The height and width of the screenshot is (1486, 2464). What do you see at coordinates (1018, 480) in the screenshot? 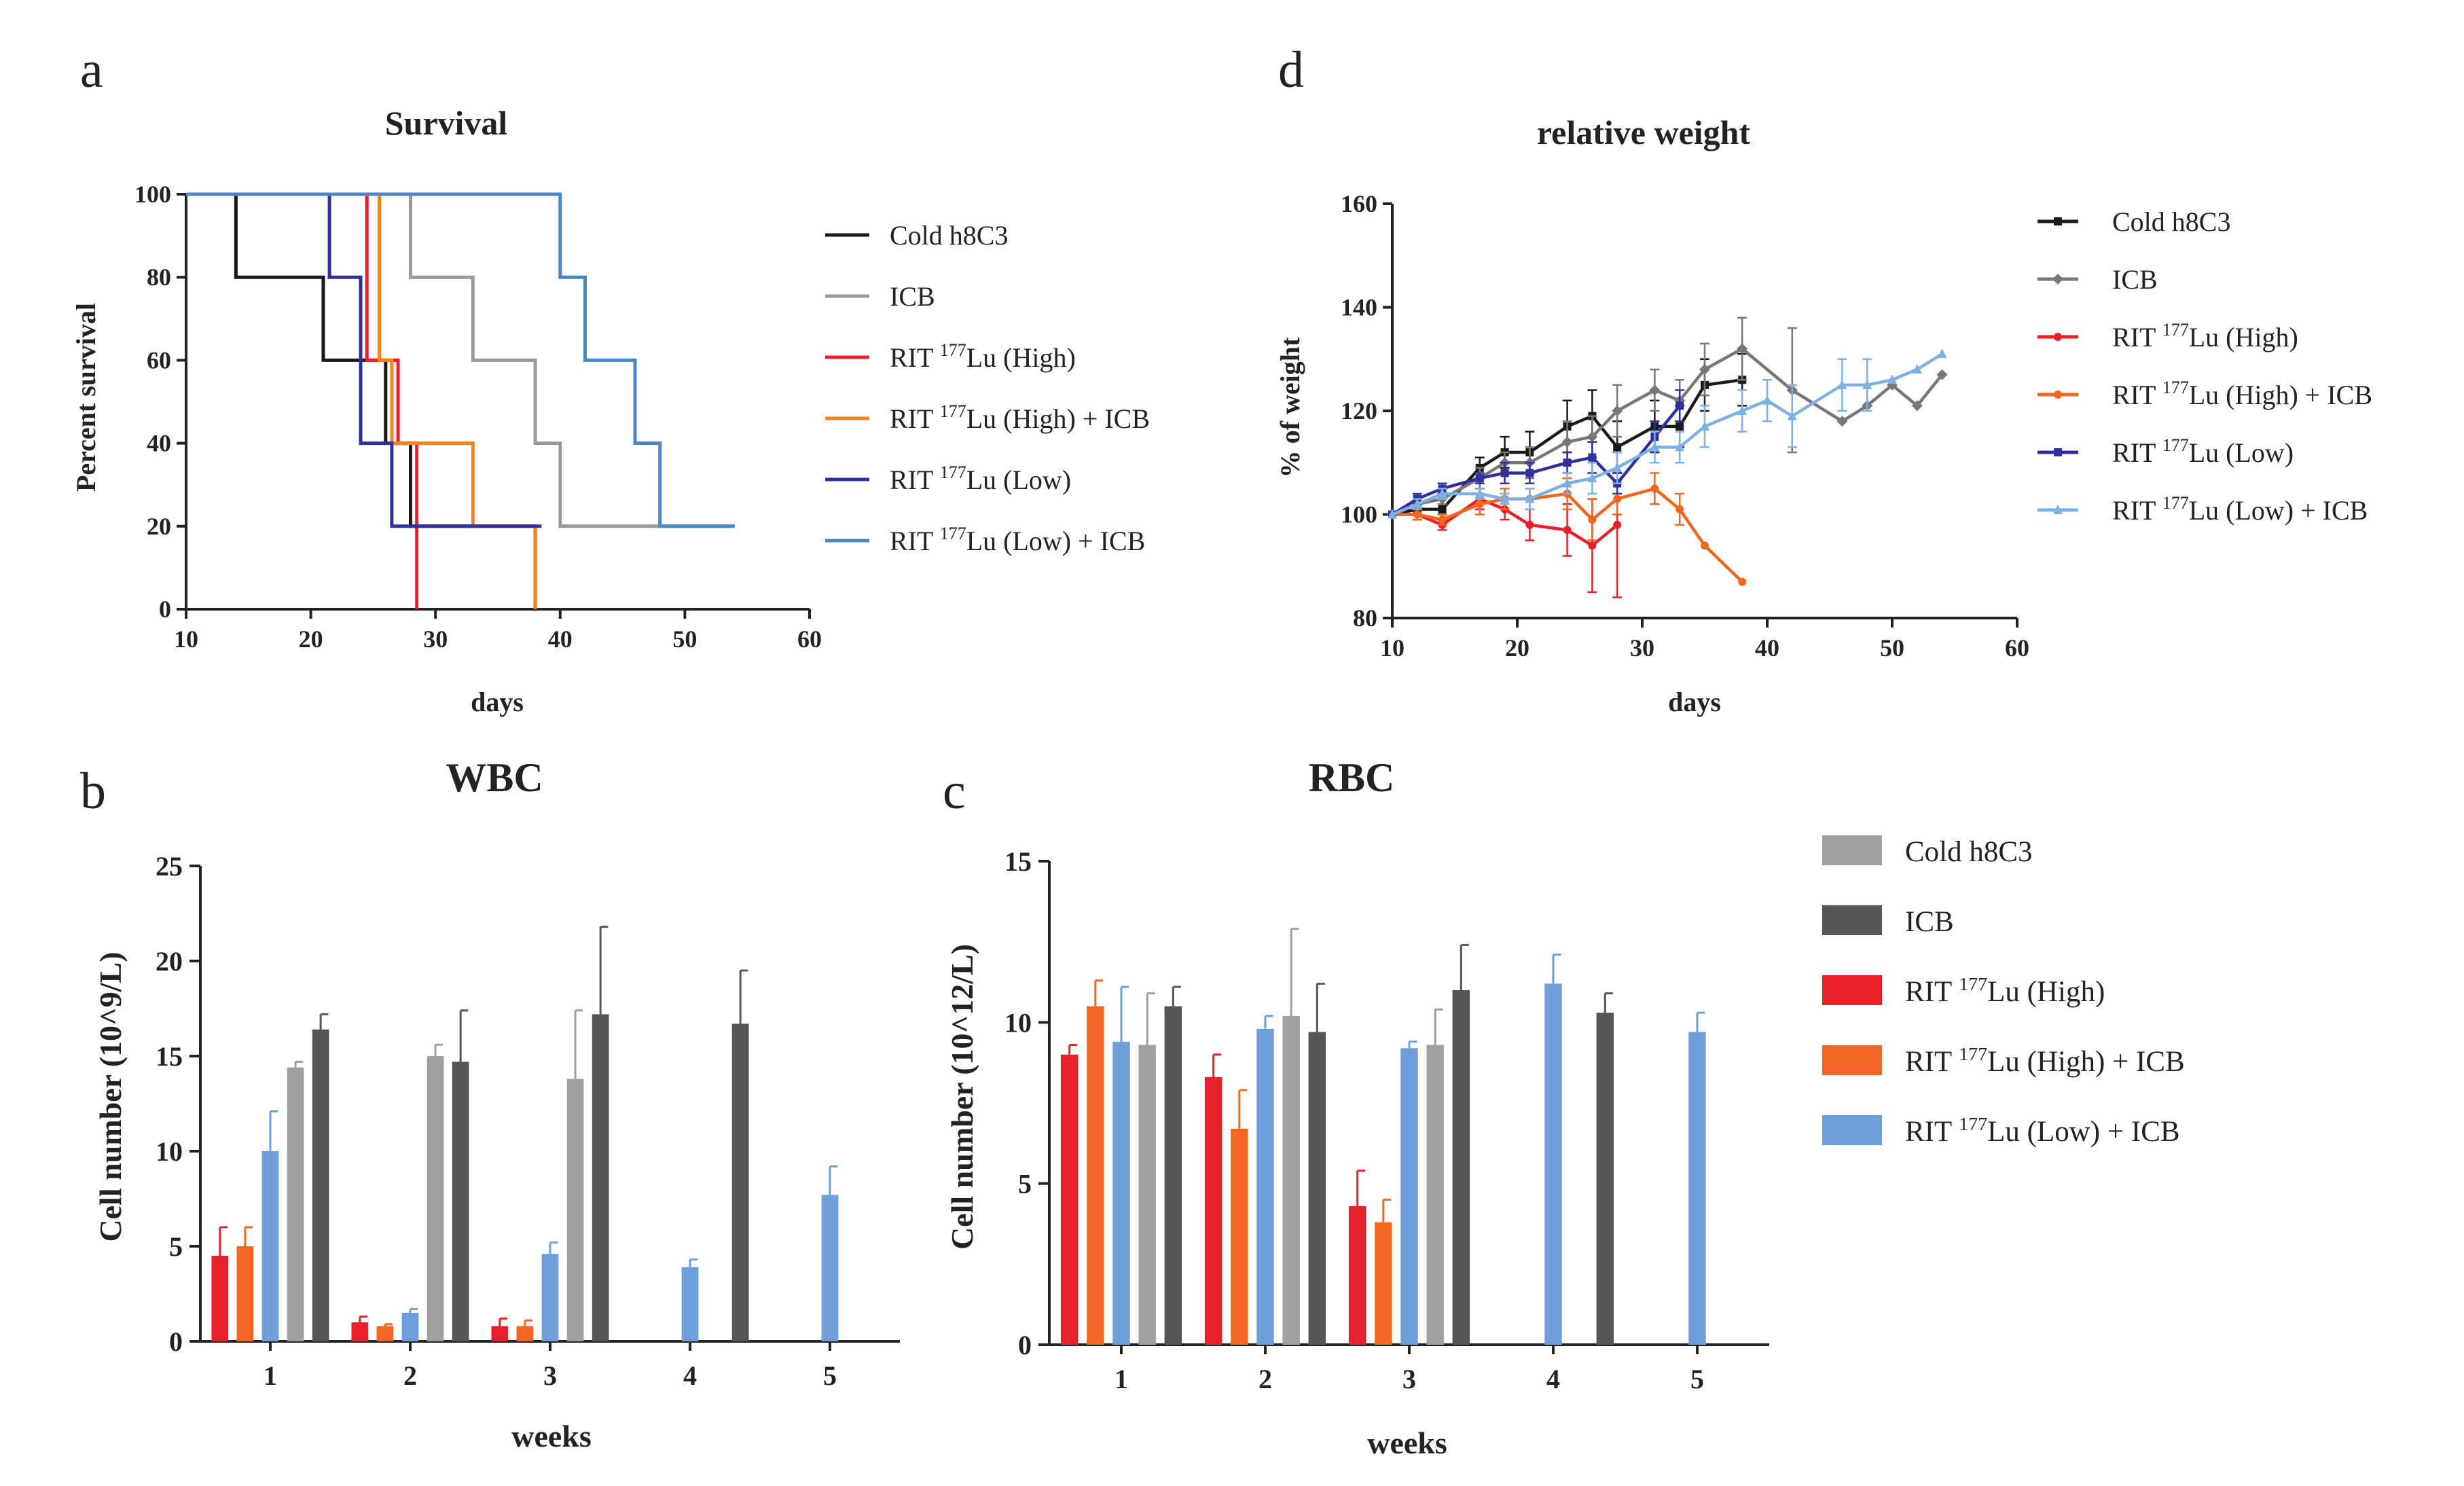
I see `survival-legend-label-suffix: Lu (Low)` at bounding box center [1018, 480].